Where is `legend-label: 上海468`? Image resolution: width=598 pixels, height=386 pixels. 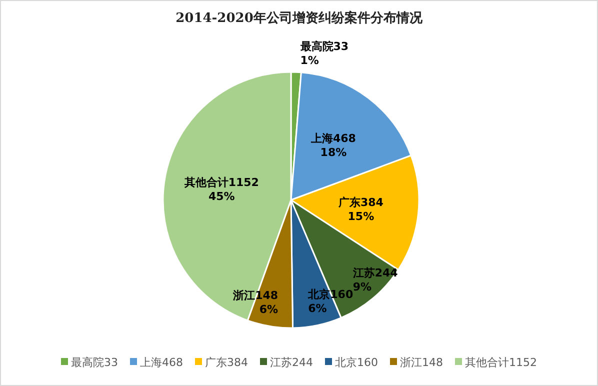 legend-label: 上海468 is located at coordinates (161, 362).